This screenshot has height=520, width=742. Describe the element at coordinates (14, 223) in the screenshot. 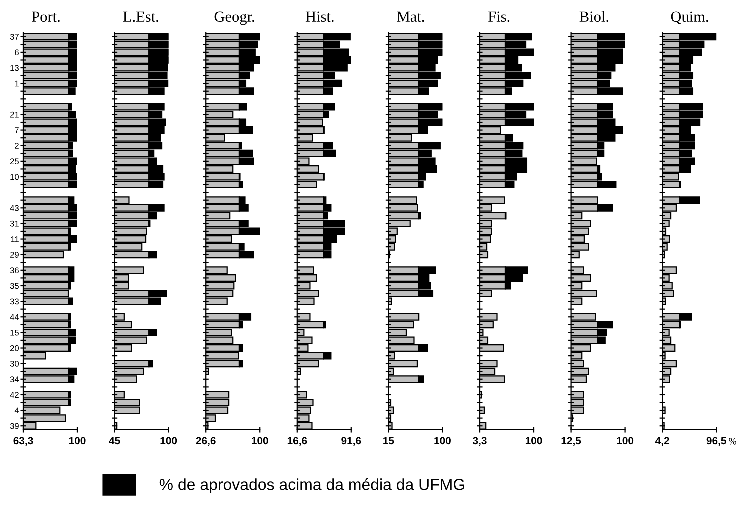

I see `y-tick-label: 31` at that location.